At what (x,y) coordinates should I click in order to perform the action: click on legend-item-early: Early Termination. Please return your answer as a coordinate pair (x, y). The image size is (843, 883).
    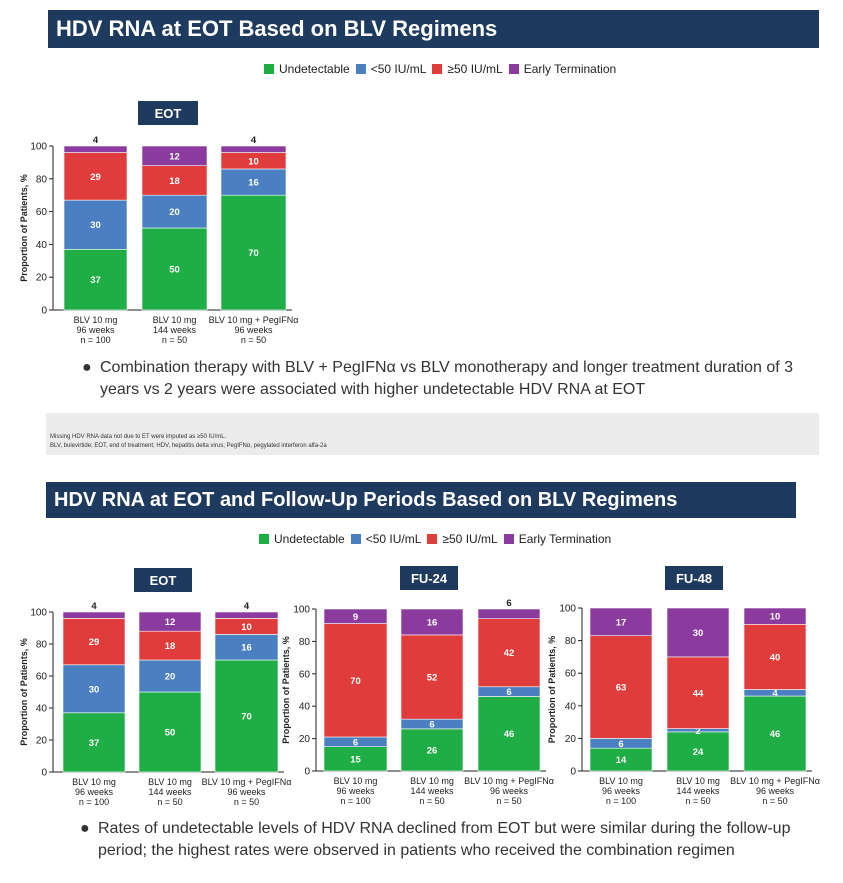
    Looking at the image, I should click on (555, 539).